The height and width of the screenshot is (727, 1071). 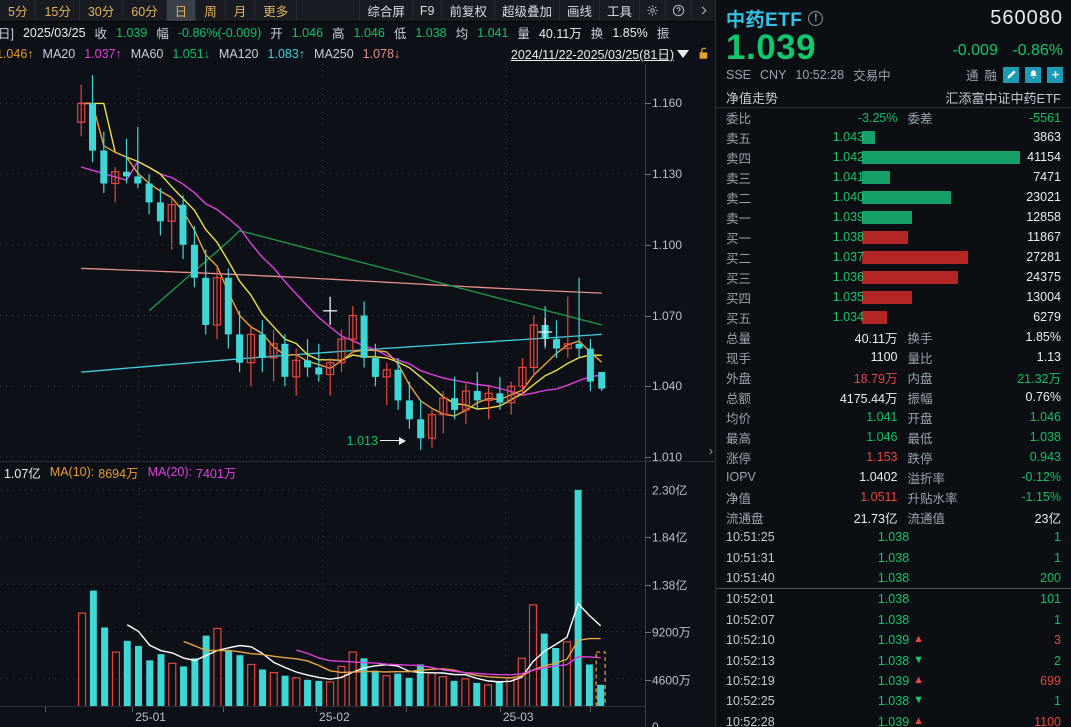 I want to click on level-label: 卖四, so click(x=739, y=158).